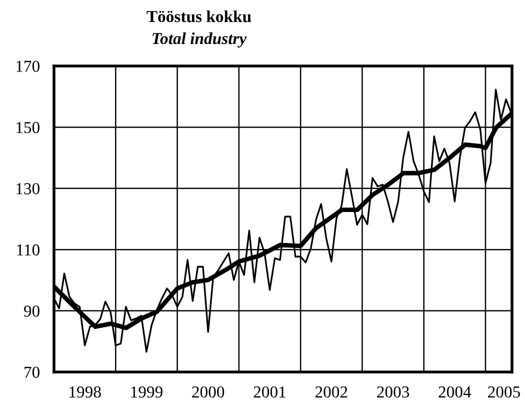 Image resolution: width=525 pixels, height=410 pixels. Describe the element at coordinates (146, 392) in the screenshot. I see `x-tick-label: 1999` at that location.